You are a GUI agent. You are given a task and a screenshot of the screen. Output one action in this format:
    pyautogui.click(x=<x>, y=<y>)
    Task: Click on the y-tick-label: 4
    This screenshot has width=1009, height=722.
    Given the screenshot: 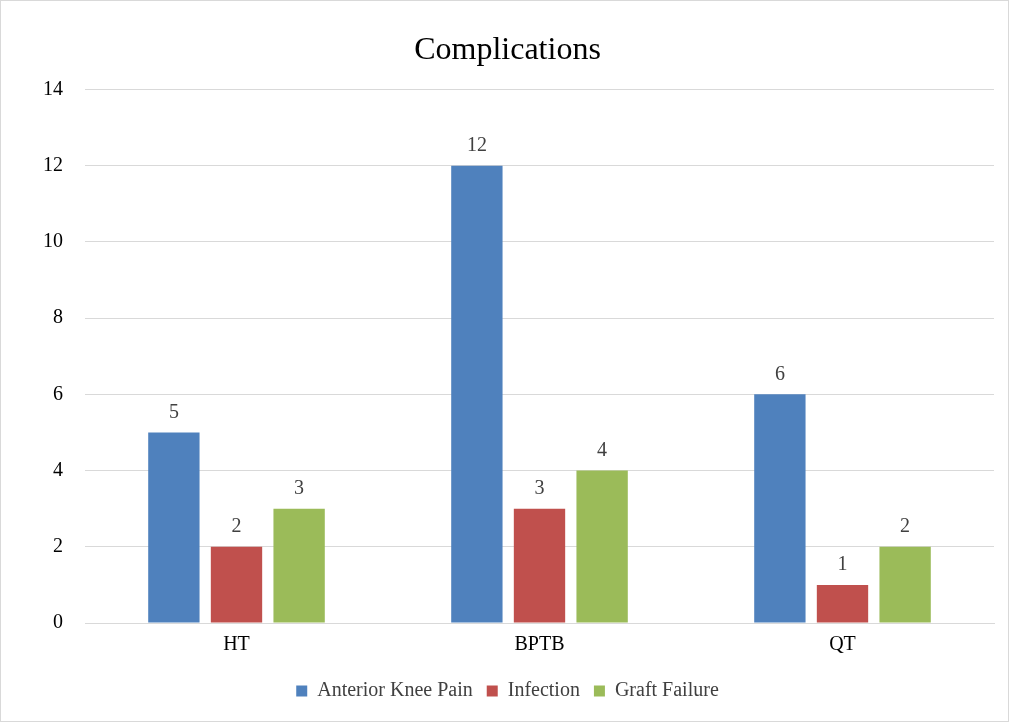 What is the action you would take?
    pyautogui.click(x=58, y=468)
    